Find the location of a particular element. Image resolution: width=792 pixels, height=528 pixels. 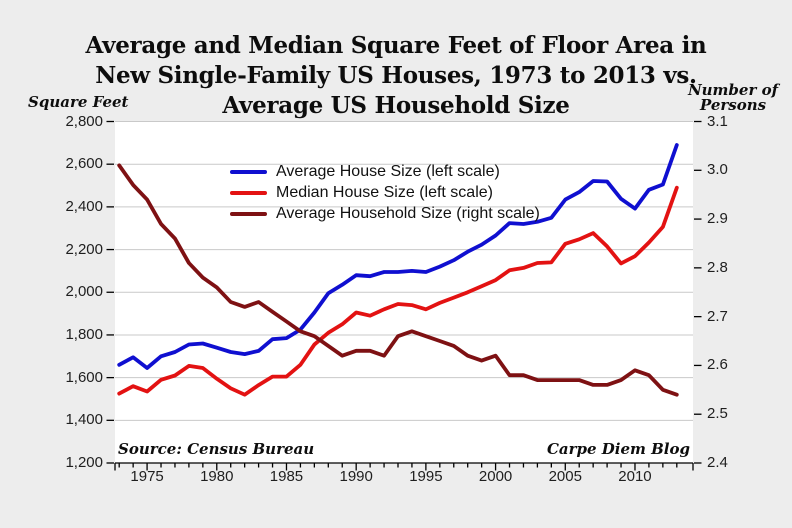

legend-swatch-average-household-size is located at coordinates (248, 214).